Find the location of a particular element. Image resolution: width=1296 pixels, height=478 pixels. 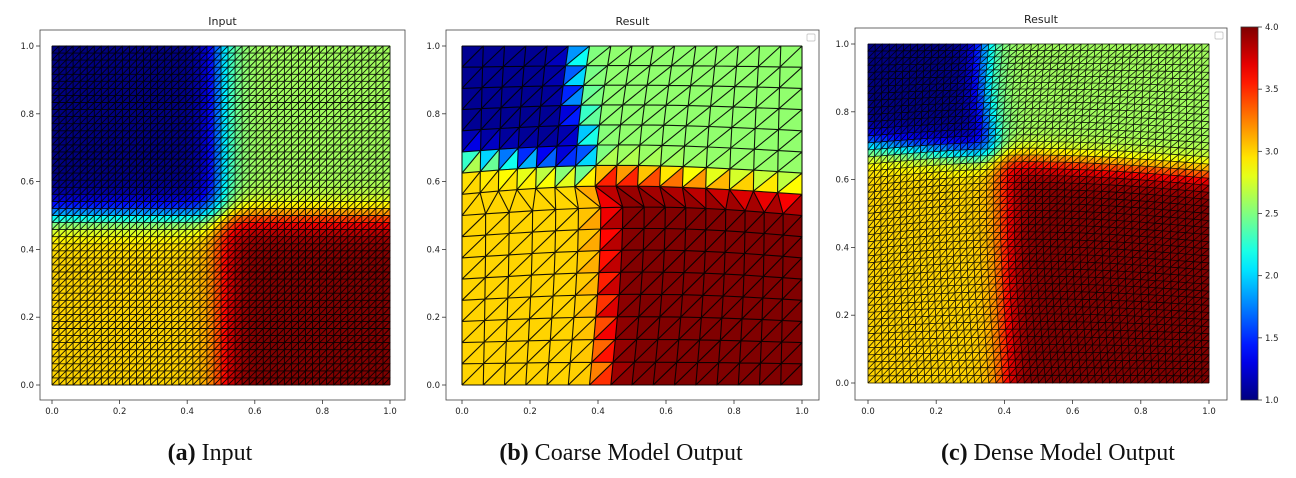

y-tick-label: 1.0 is located at coordinates (27, 47).